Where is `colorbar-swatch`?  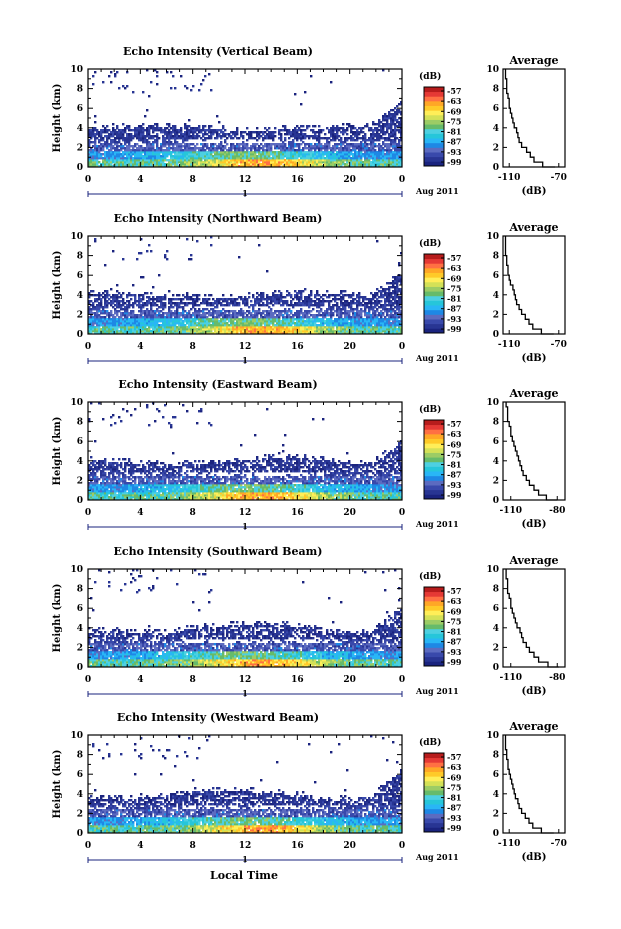
colorbar-swatch is located at coordinates (434, 113).